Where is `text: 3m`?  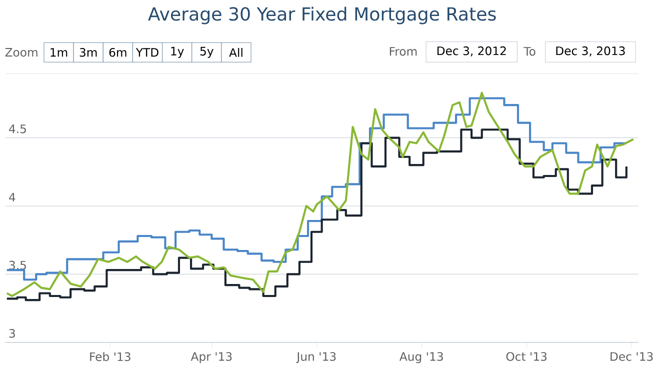 text: 3m is located at coordinates (88, 52).